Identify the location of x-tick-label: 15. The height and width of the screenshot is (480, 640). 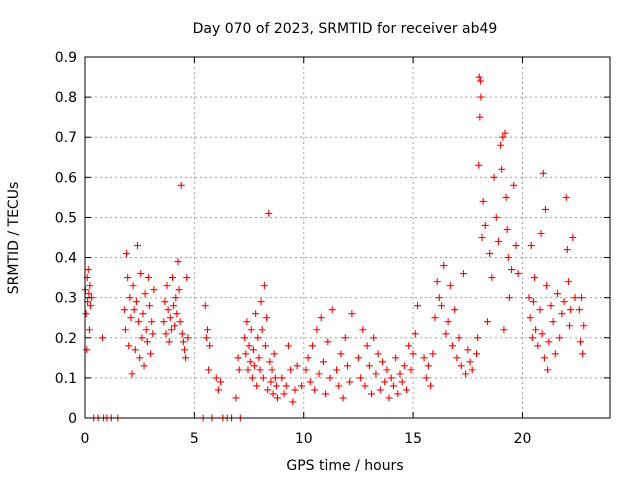
(413, 439).